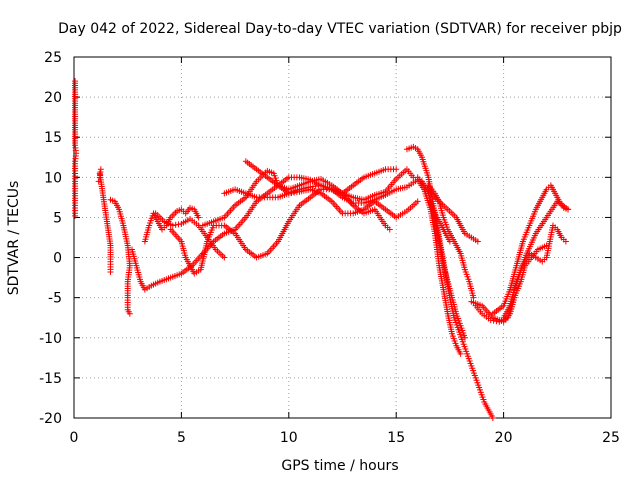 Image resolution: width=640 pixels, height=480 pixels. Describe the element at coordinates (57, 259) in the screenshot. I see `y-tick-label: 0` at that location.